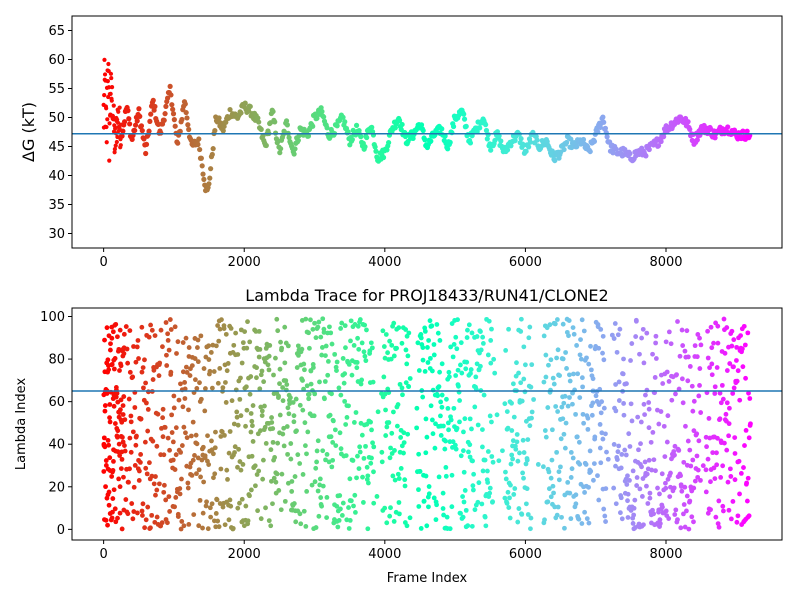 This screenshot has height=600, width=800. Describe the element at coordinates (56, 487) in the screenshot. I see `lambda-y-tick-label: 20` at that location.